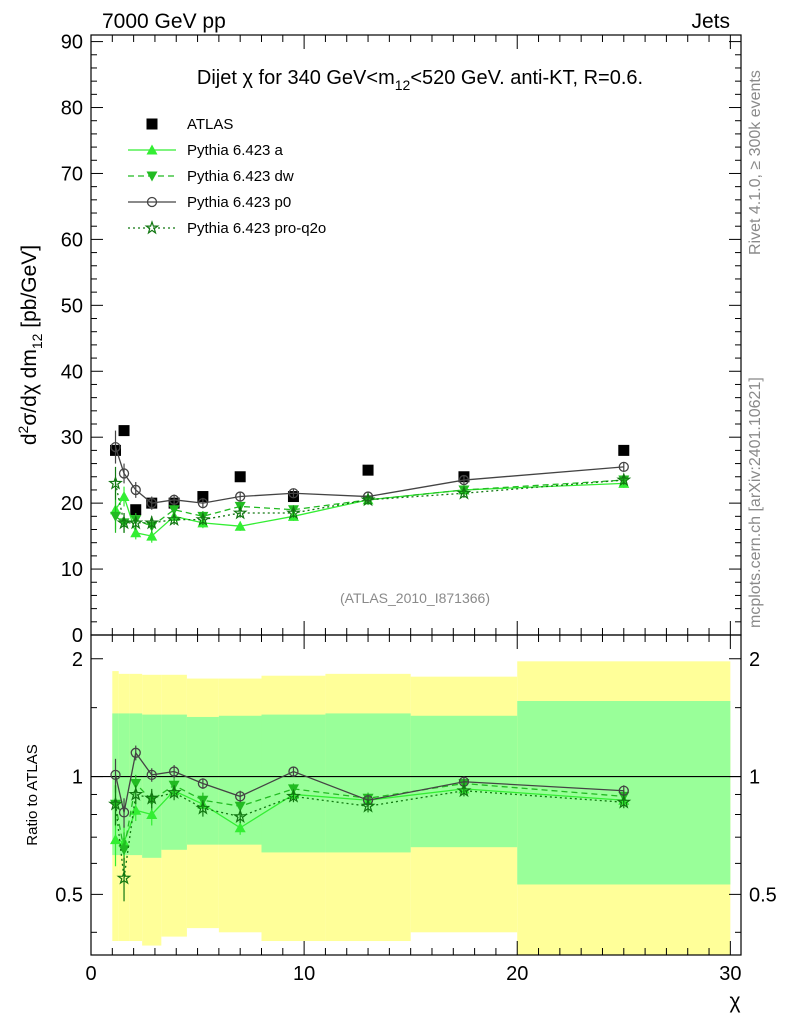 The height and width of the screenshot is (1024, 786). Describe the element at coordinates (72, 240) in the screenshot. I see `y-tick-label: 60` at that location.